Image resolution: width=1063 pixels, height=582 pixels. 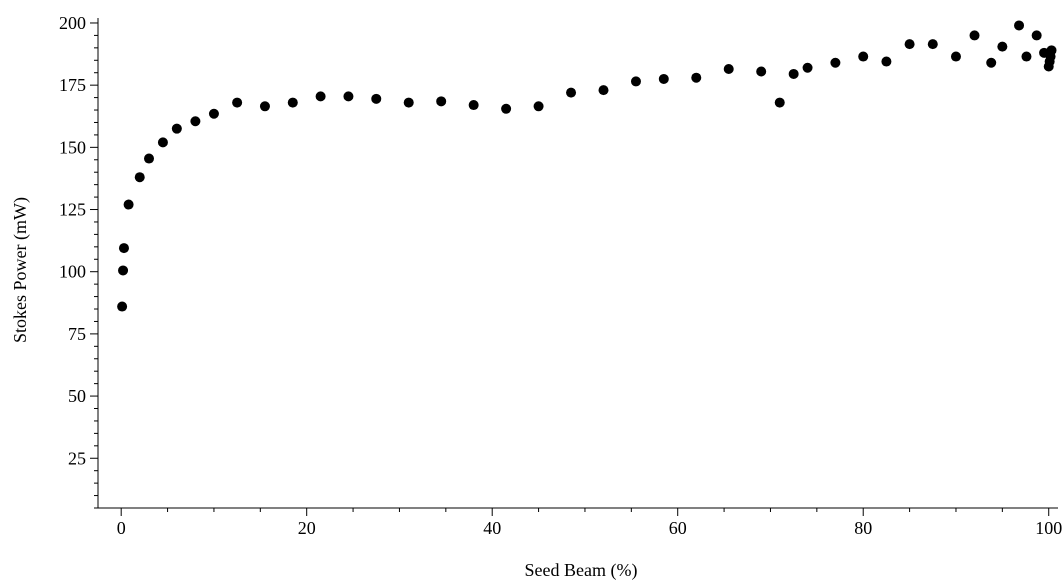 What do you see at coordinates (72, 210) in the screenshot?
I see `y-tick-label: 125` at bounding box center [72, 210].